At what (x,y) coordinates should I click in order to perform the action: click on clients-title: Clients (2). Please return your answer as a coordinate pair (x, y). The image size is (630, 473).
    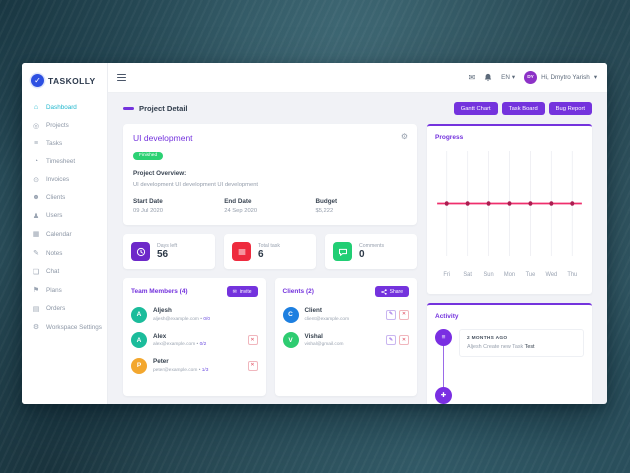
    Looking at the image, I should click on (298, 291).